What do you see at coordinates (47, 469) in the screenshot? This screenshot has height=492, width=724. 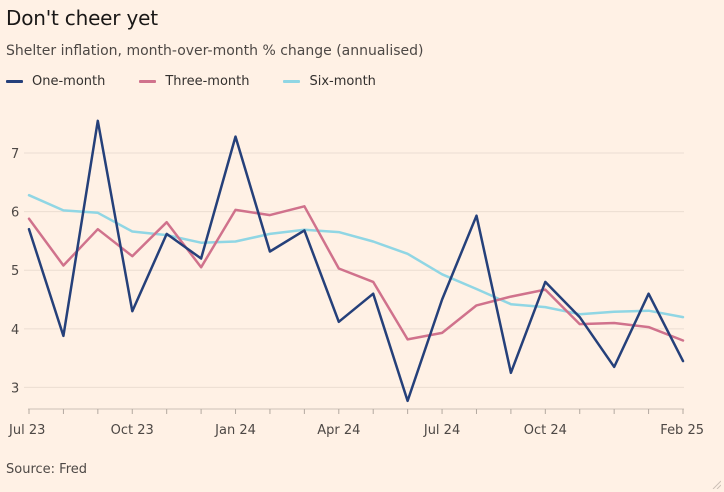 I see `source-note: Source: Fred` at bounding box center [47, 469].